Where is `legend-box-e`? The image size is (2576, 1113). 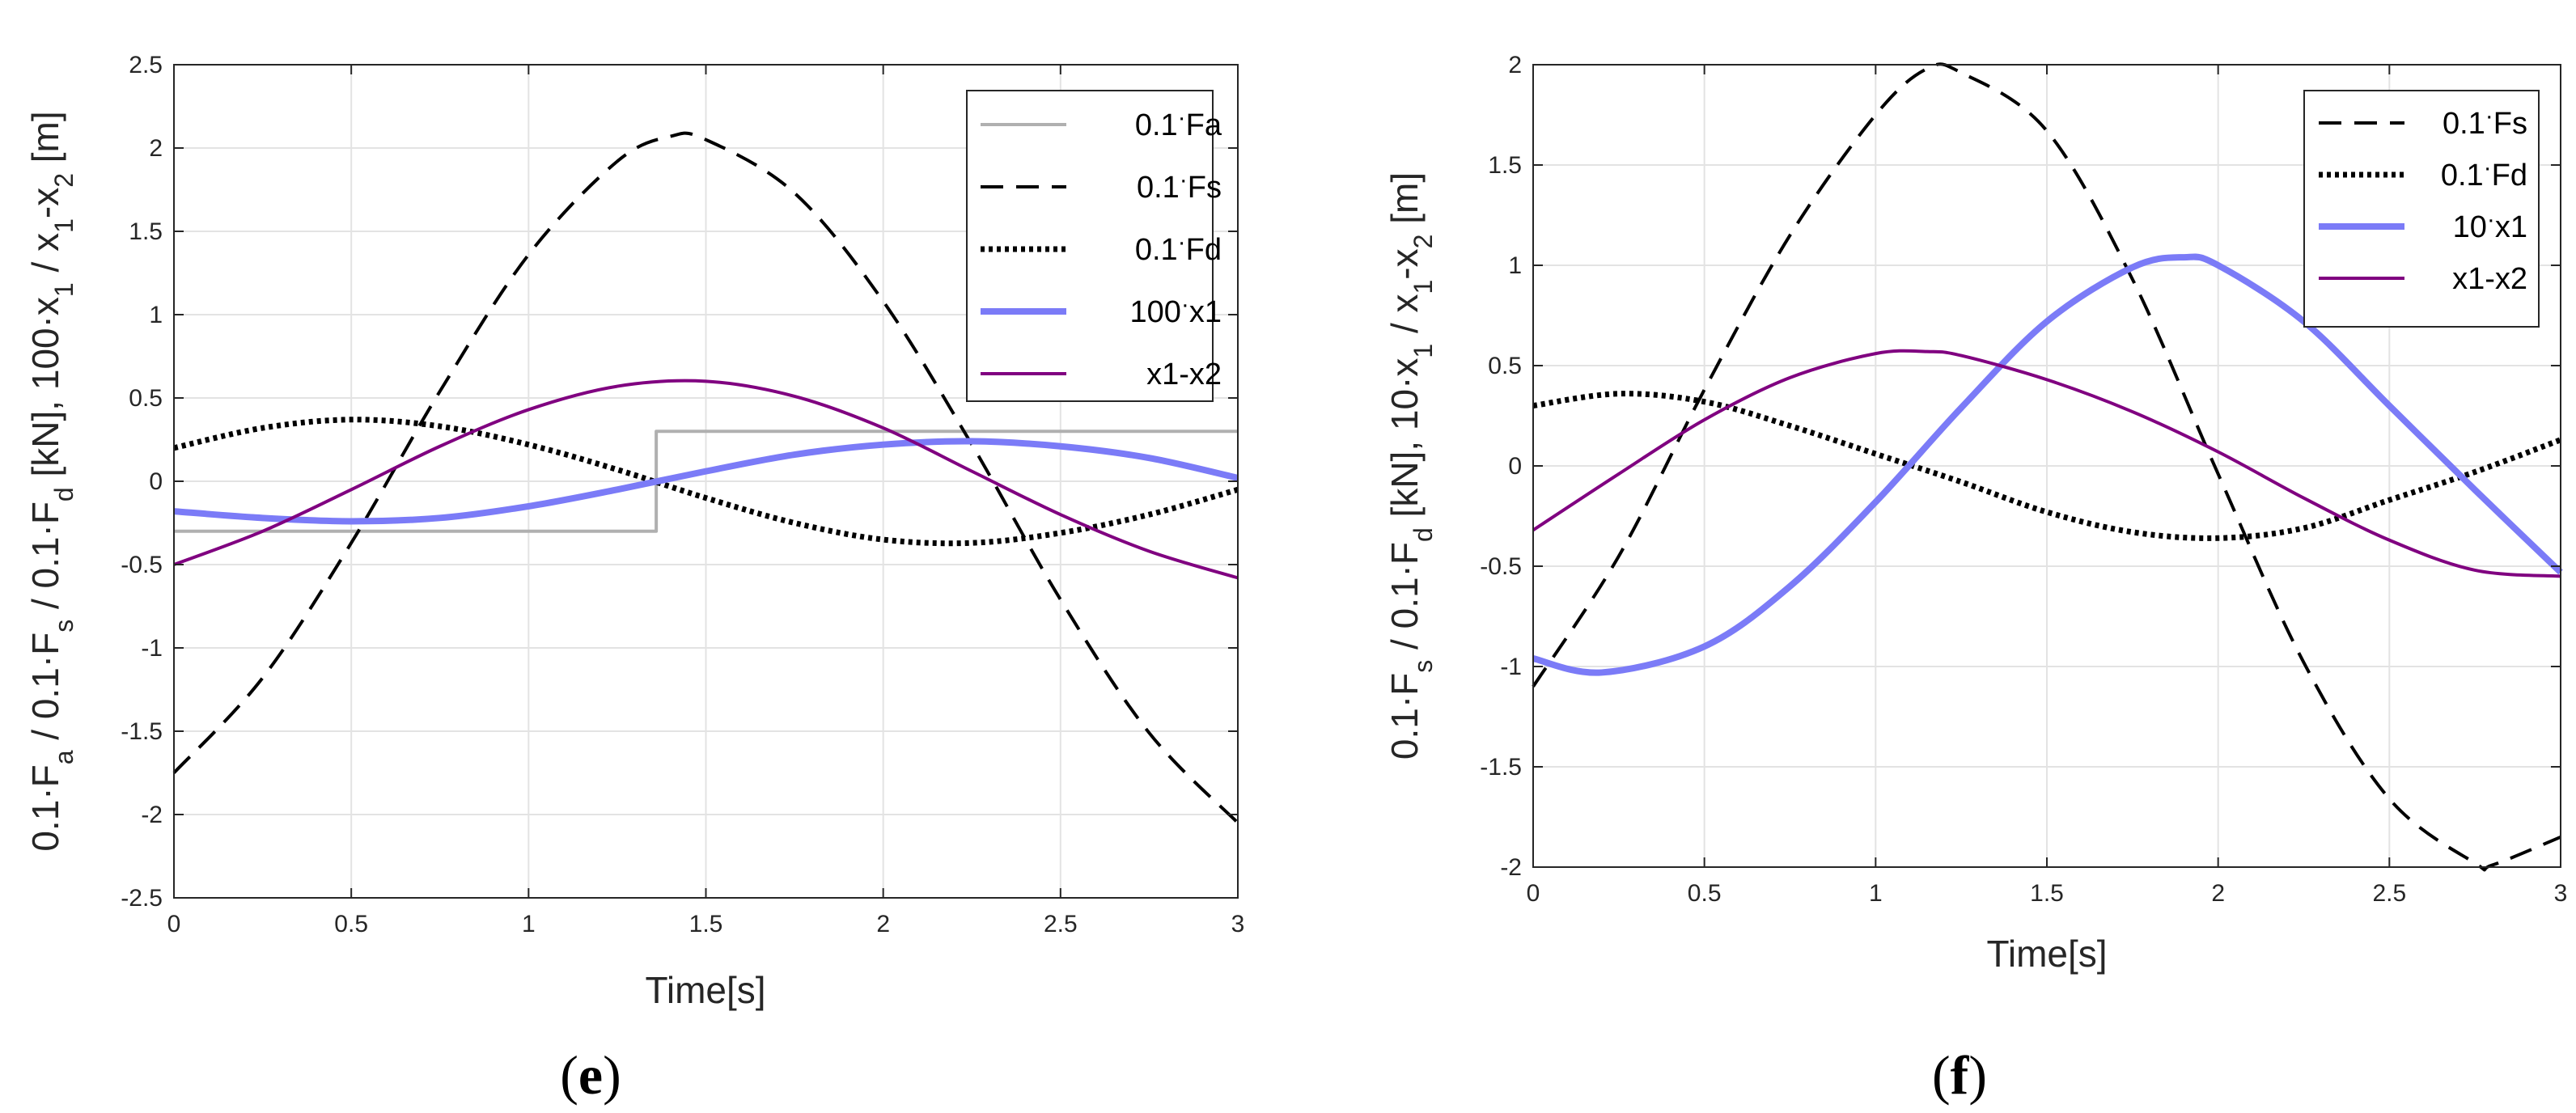 legend-box-e is located at coordinates (1090, 246).